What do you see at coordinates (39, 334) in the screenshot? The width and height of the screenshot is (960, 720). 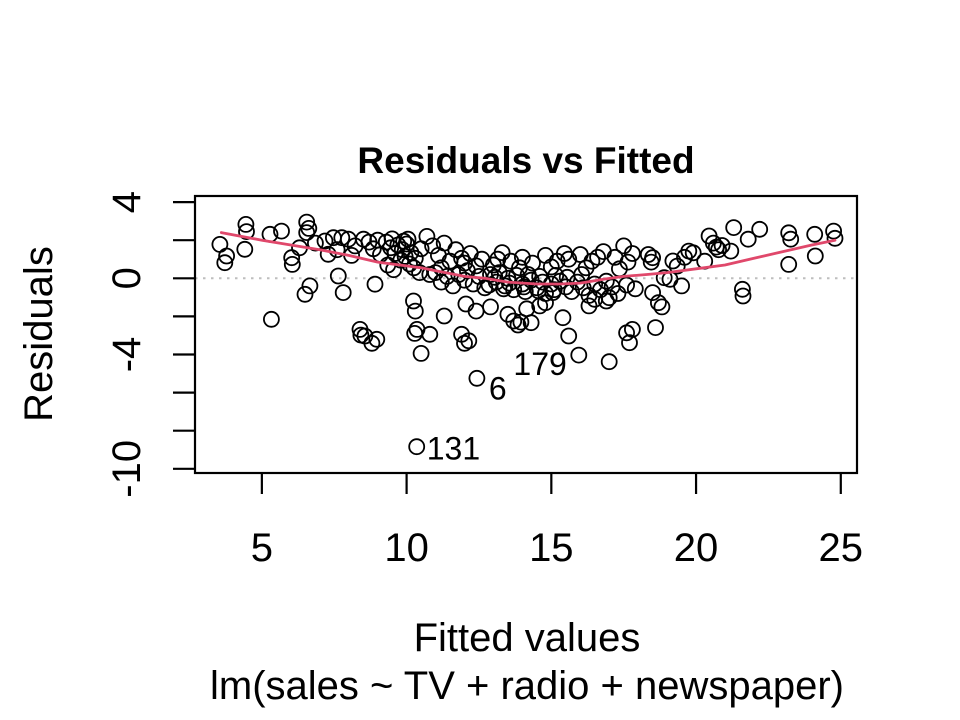 I see `y-axis-title: Residuals` at bounding box center [39, 334].